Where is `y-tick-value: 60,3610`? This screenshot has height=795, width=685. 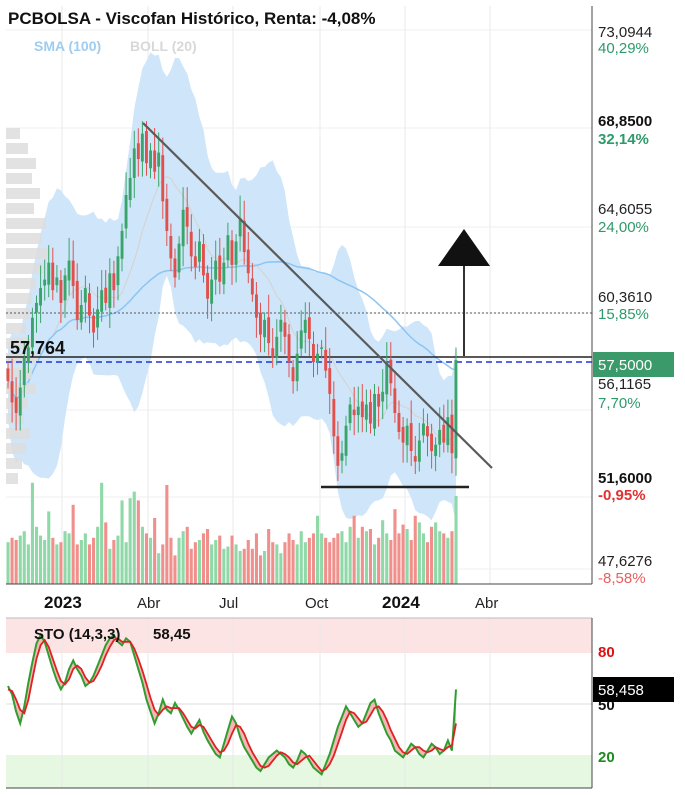 y-tick-value: 60,3610 is located at coordinates (625, 297).